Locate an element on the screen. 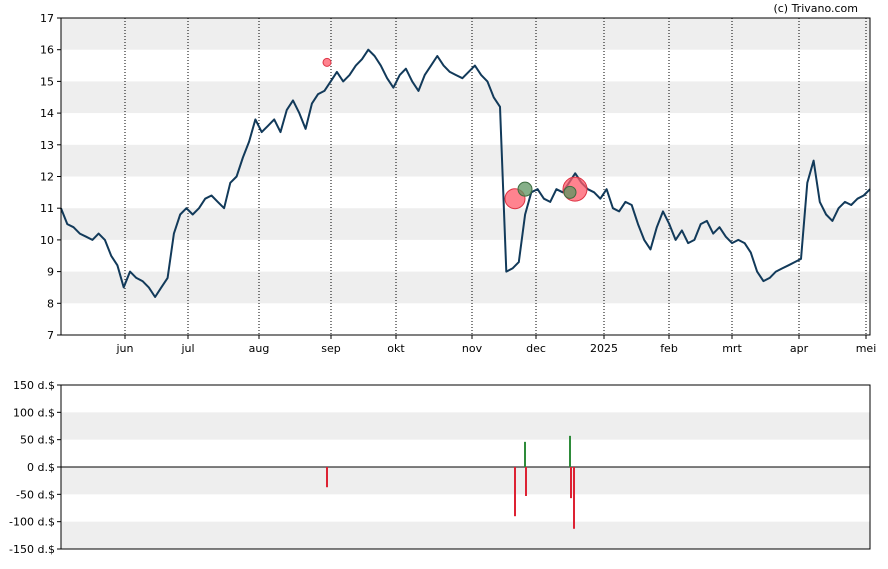 This screenshot has width=888, height=569. price-tick-label: 15 is located at coordinates (47, 81).